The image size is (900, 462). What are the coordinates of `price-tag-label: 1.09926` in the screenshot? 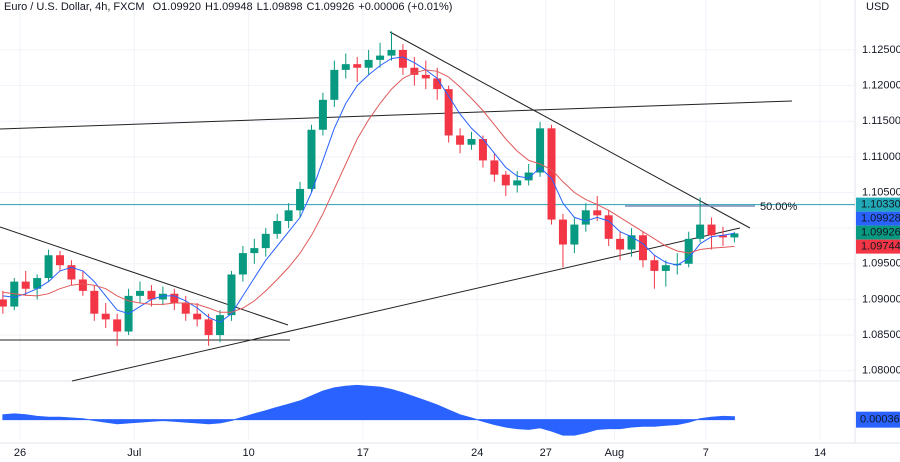 It's located at (880, 233).